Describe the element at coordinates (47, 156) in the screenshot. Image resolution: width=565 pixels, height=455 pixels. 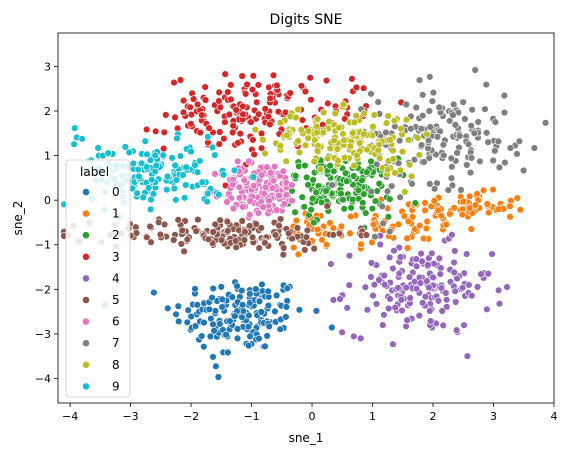
I see `y-tick-label: 1` at that location.